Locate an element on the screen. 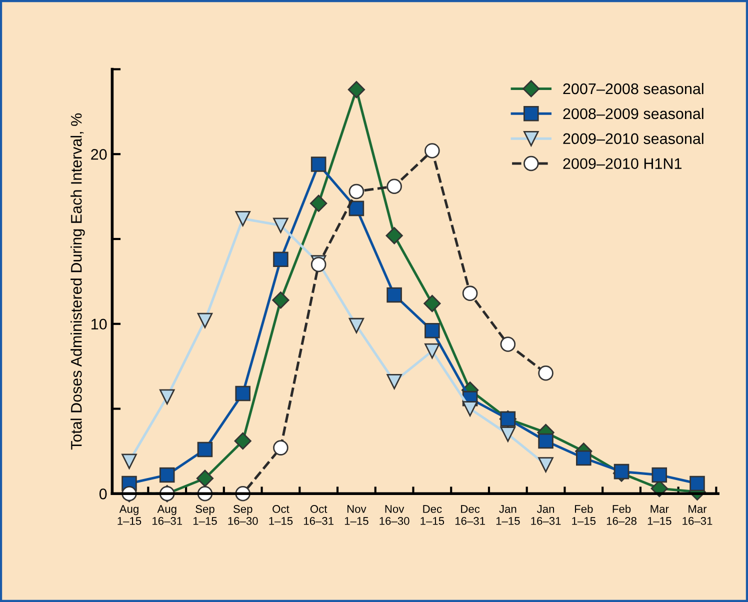  x-tick-label: Nov 1–15 is located at coordinates (356, 515).